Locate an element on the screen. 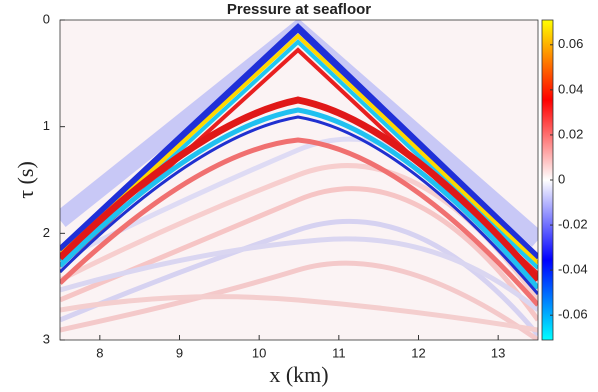  x-tick-label: 9 is located at coordinates (179, 352).